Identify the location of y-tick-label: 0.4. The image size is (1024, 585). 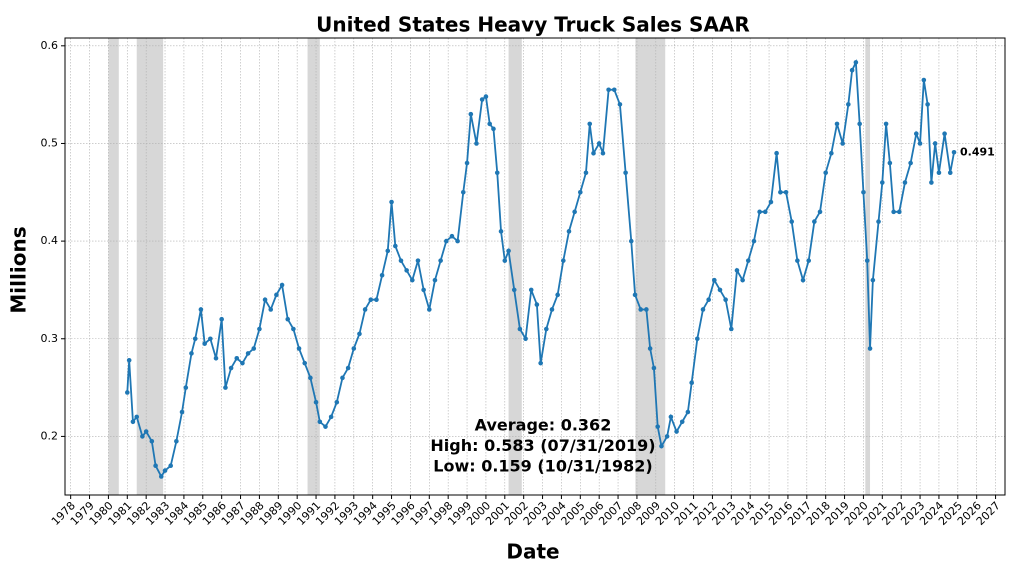
(50, 240).